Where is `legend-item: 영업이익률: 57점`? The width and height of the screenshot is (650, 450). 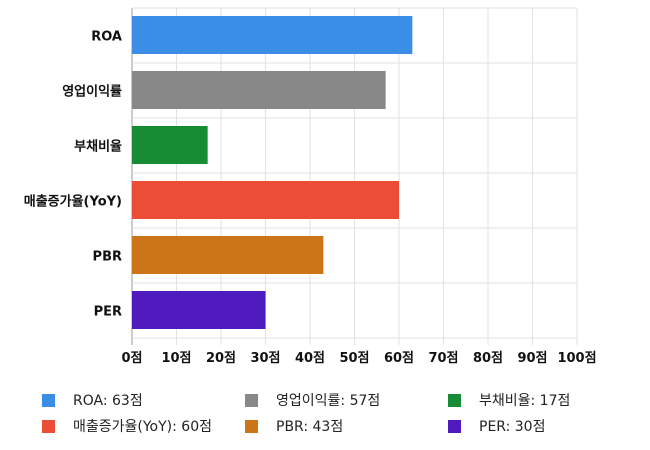
legend-item: 영업이익률: 57점 is located at coordinates (312, 400).